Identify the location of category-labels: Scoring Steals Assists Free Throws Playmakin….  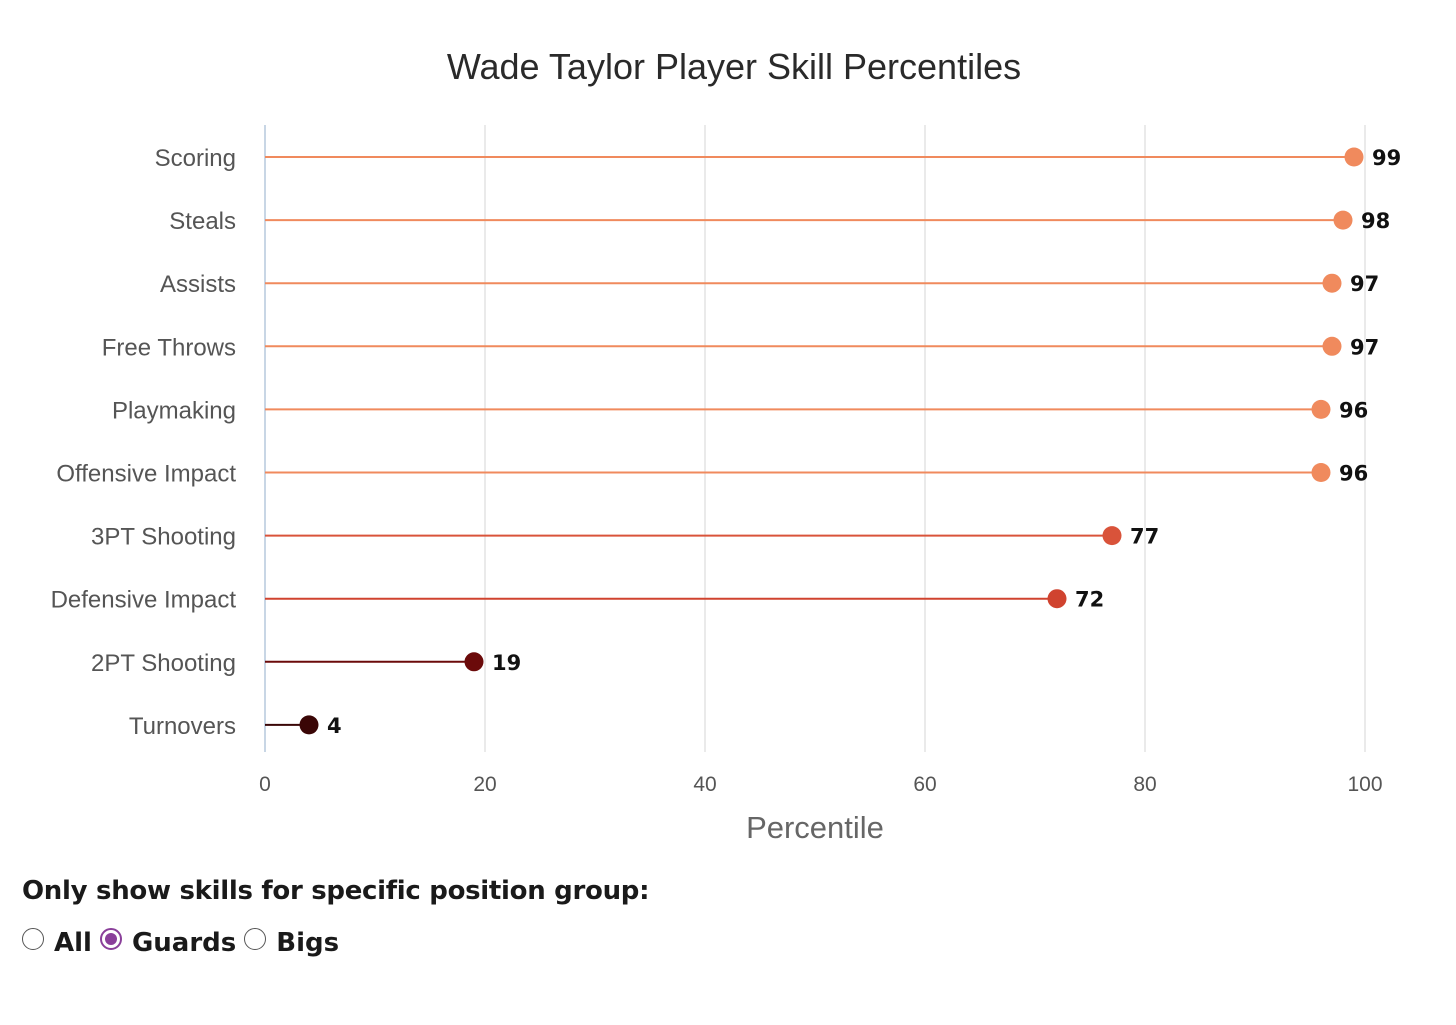
(144, 442).